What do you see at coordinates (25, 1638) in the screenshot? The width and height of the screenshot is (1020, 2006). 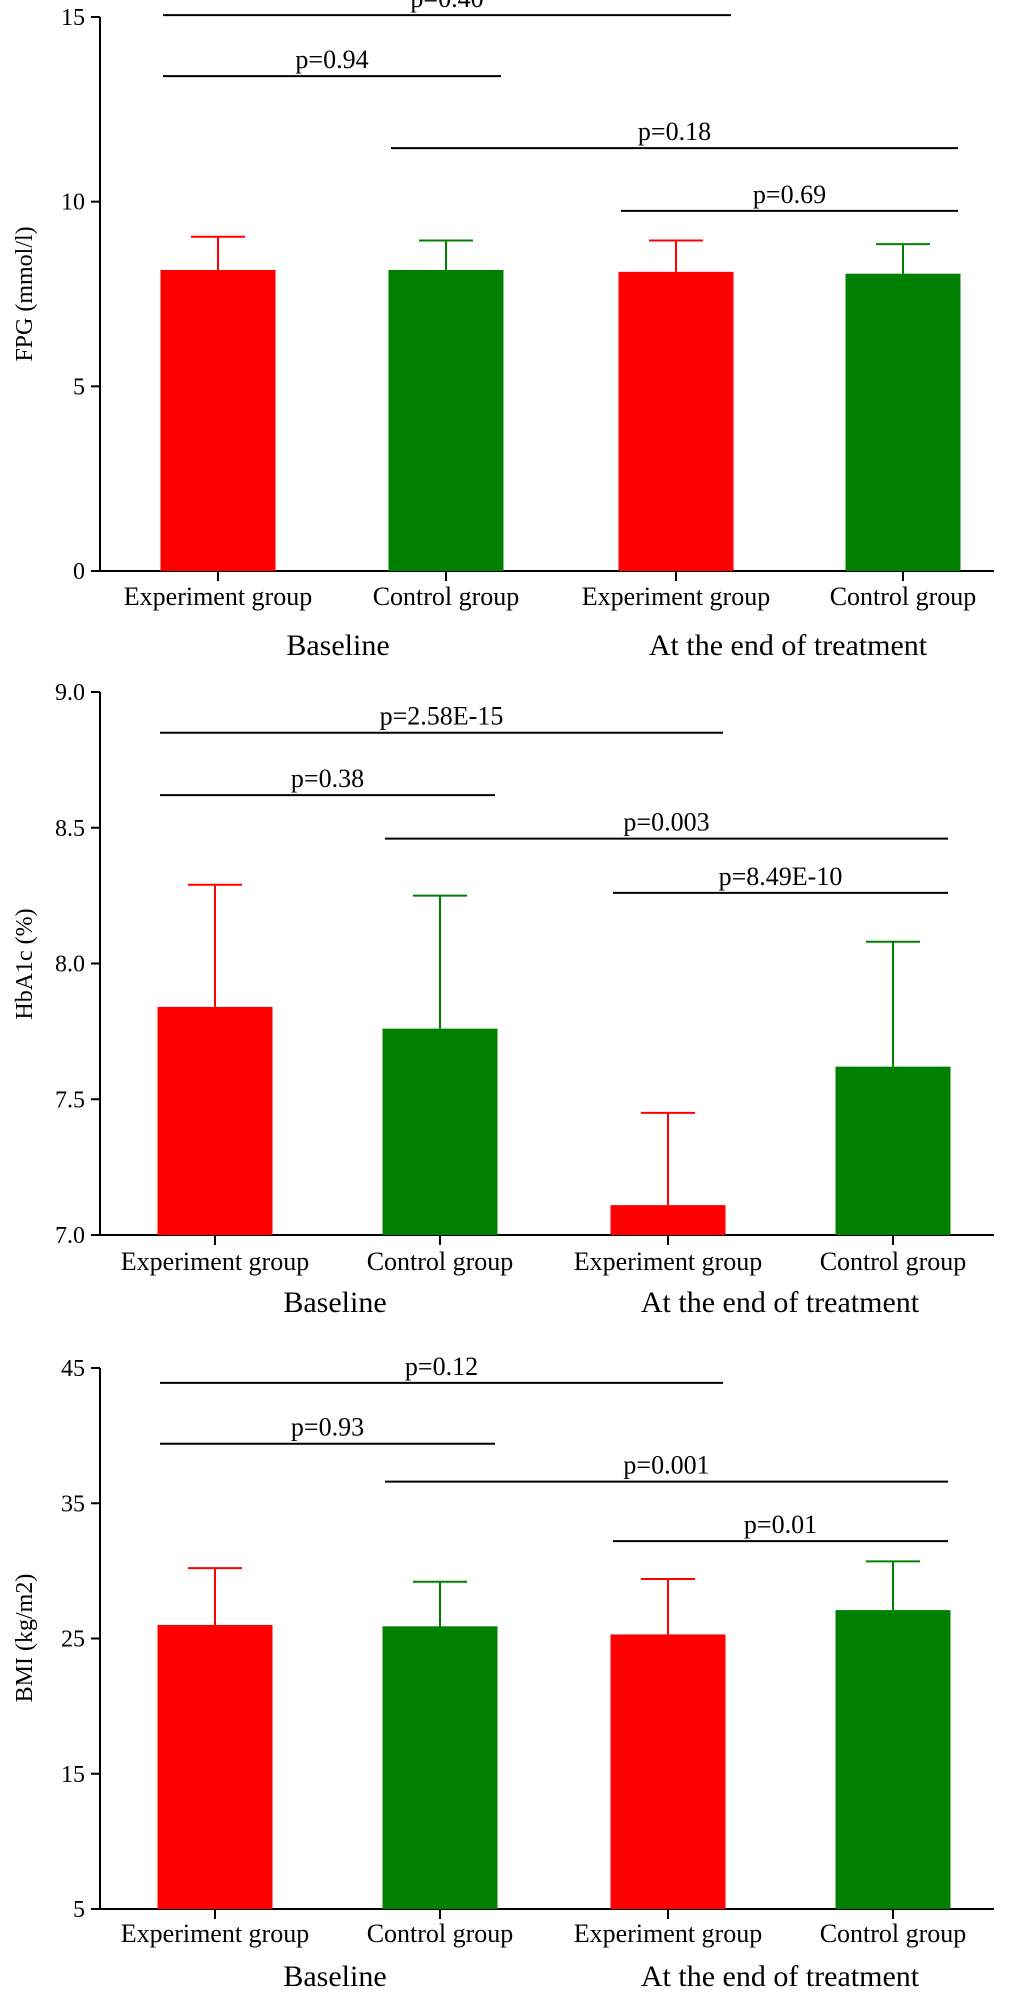 I see `y-axis-title: BMI (kg/m2)` at bounding box center [25, 1638].